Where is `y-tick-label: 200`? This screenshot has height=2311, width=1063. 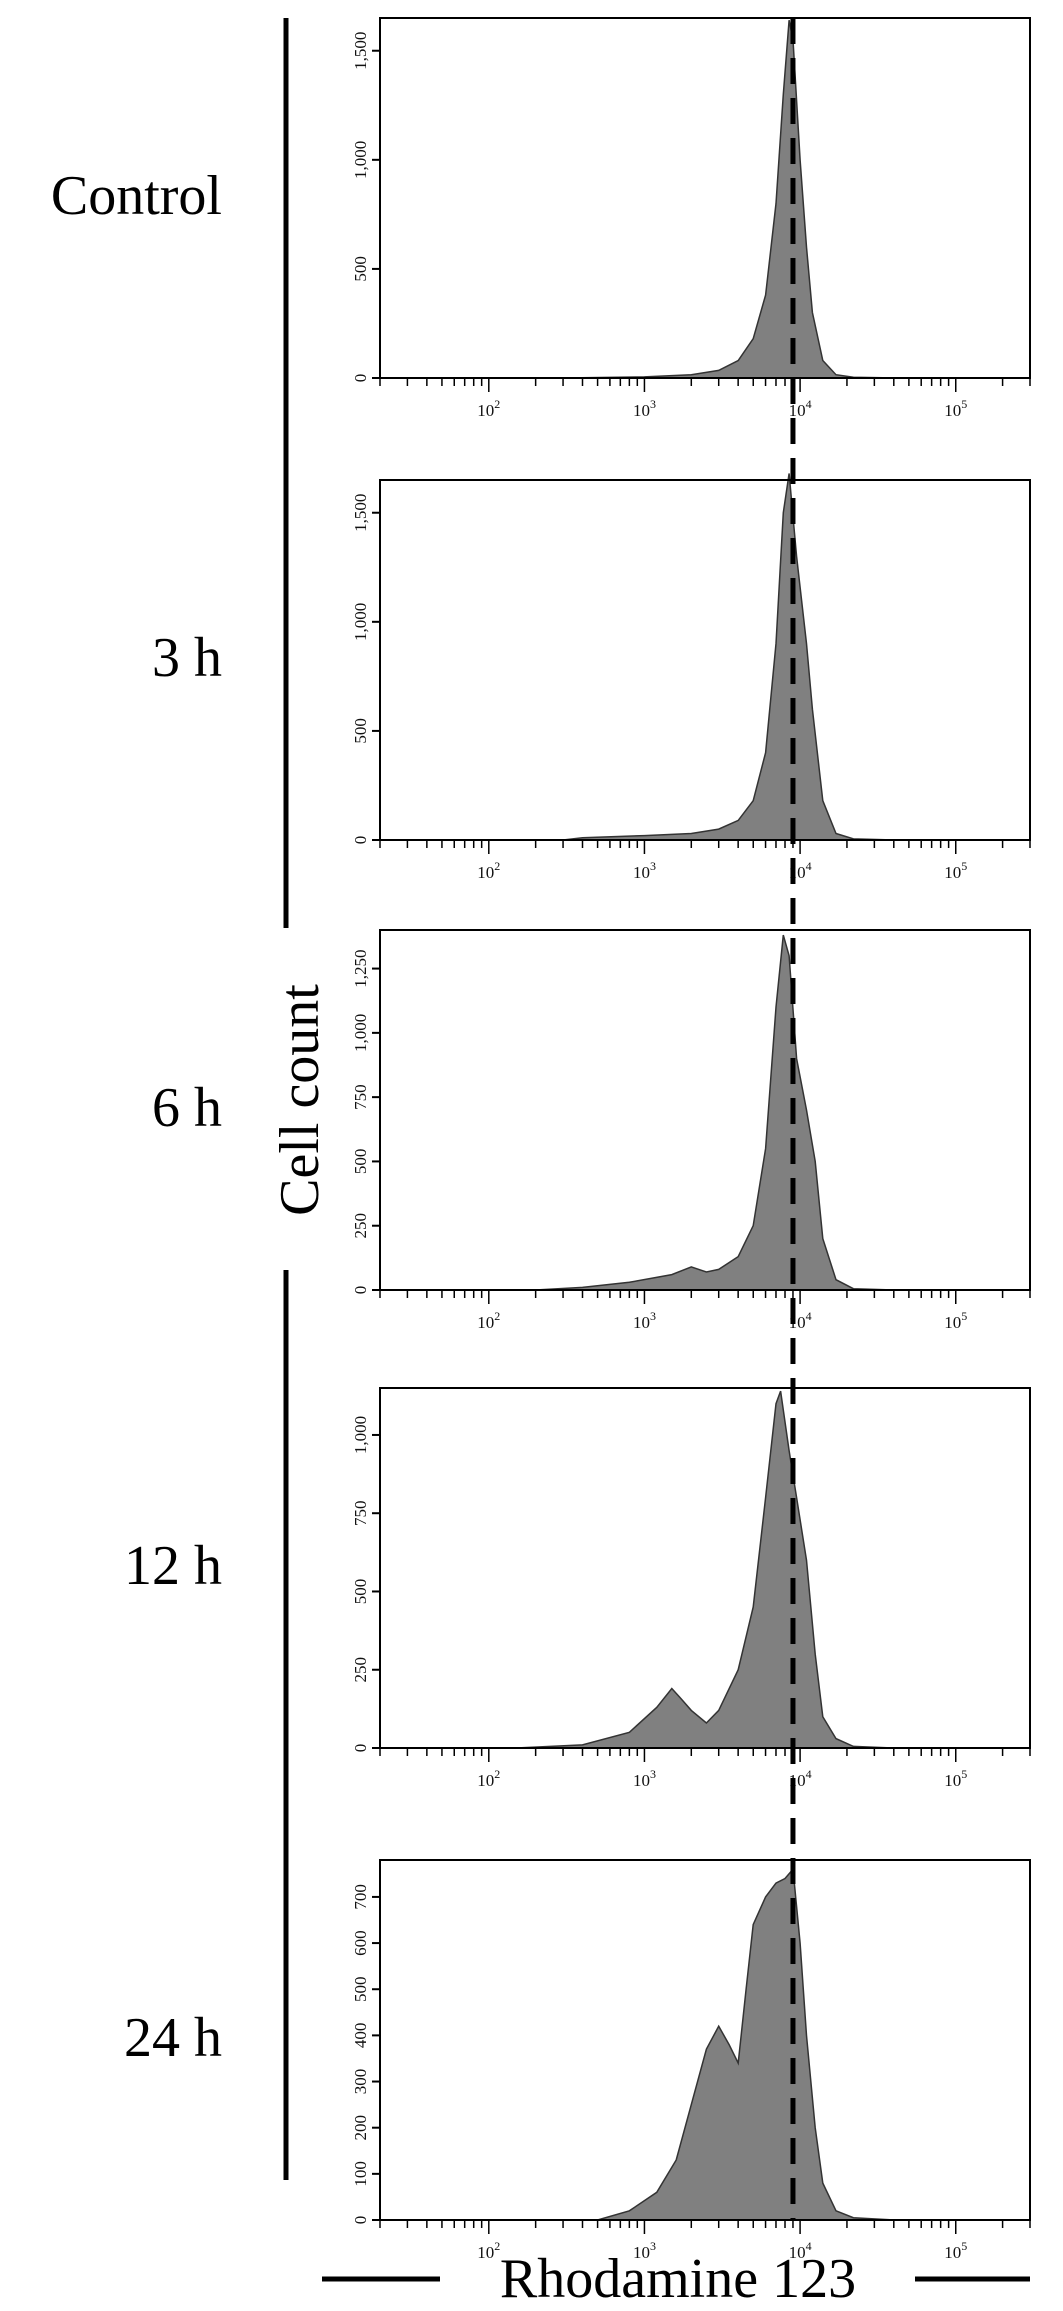 y-tick-label: 200 is located at coordinates (360, 2128).